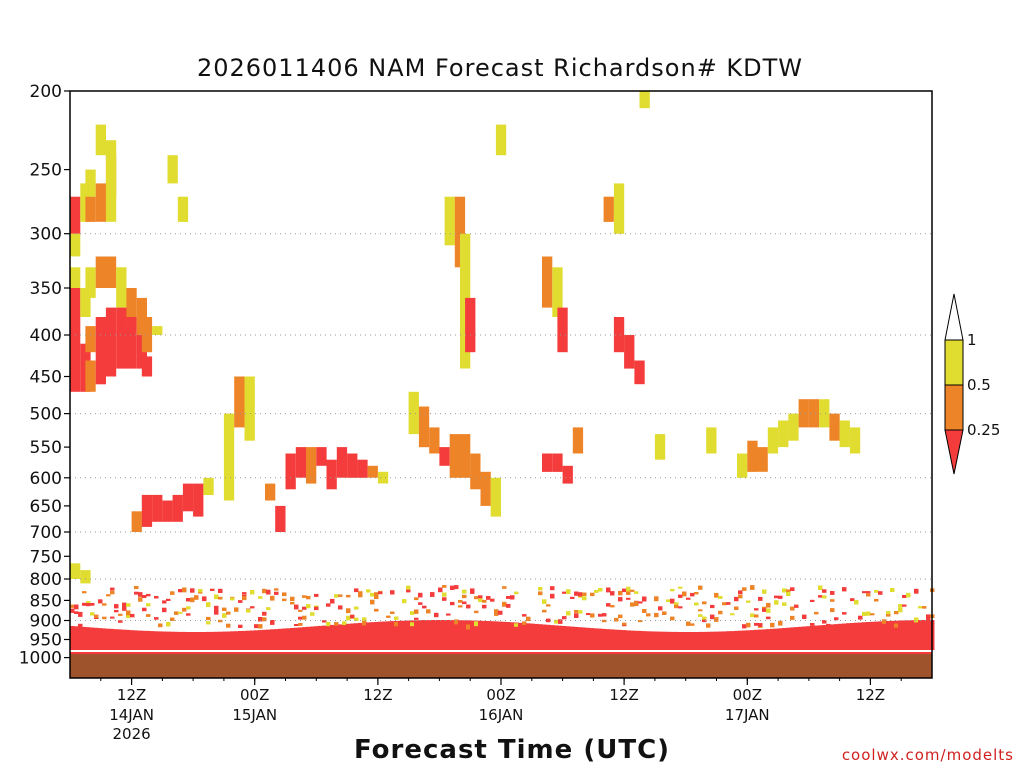 This screenshot has width=1024, height=768. Describe the element at coordinates (500, 68) in the screenshot. I see `chart-title: 2026011406 NAM Forecast Richardson# KDTW` at that location.